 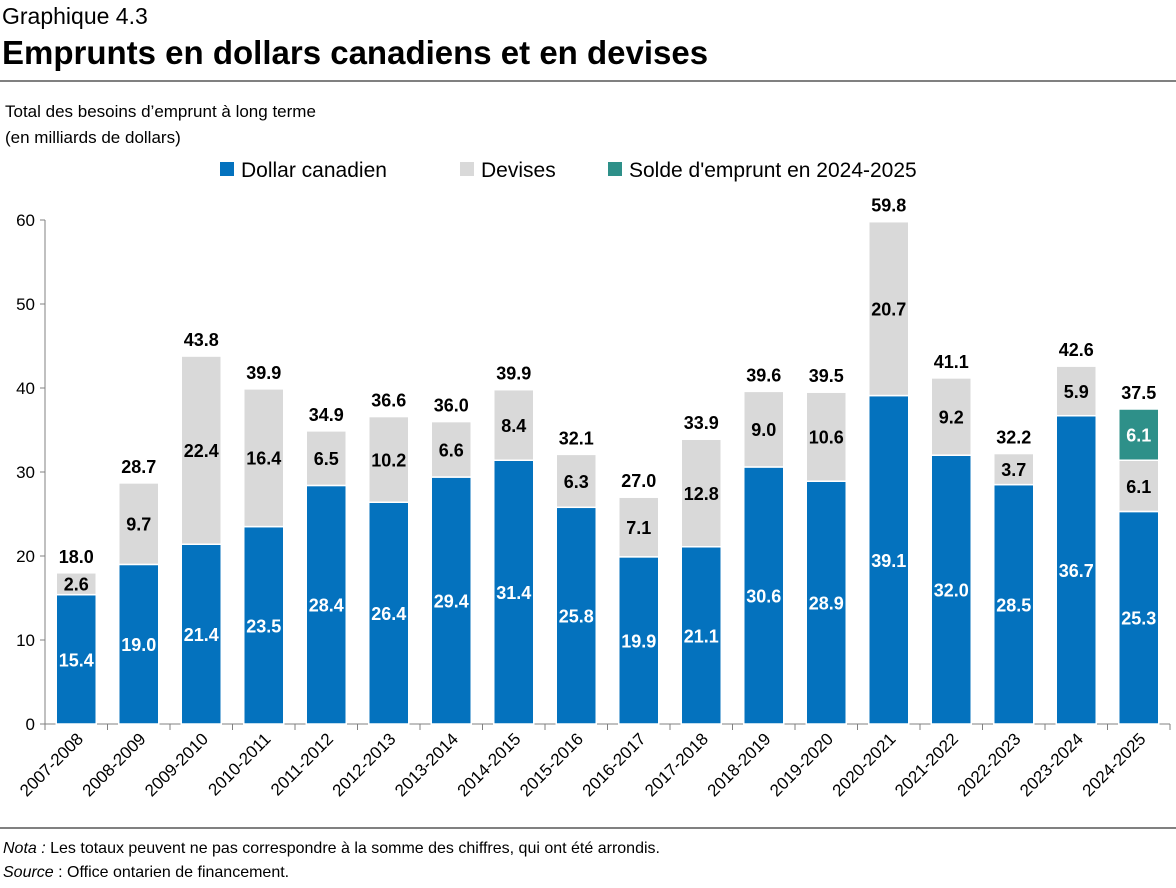 What do you see at coordinates (160, 111) in the screenshot?
I see `subtitle-line1: Total des besoins d’emprunt à long terme` at bounding box center [160, 111].